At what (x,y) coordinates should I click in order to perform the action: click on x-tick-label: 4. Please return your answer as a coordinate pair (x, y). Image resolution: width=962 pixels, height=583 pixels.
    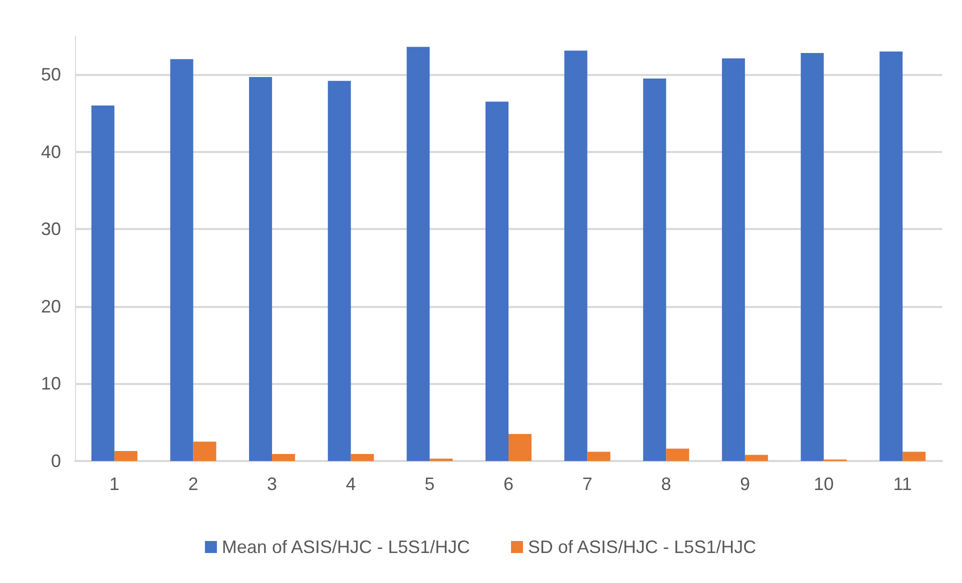
    Looking at the image, I should click on (351, 484).